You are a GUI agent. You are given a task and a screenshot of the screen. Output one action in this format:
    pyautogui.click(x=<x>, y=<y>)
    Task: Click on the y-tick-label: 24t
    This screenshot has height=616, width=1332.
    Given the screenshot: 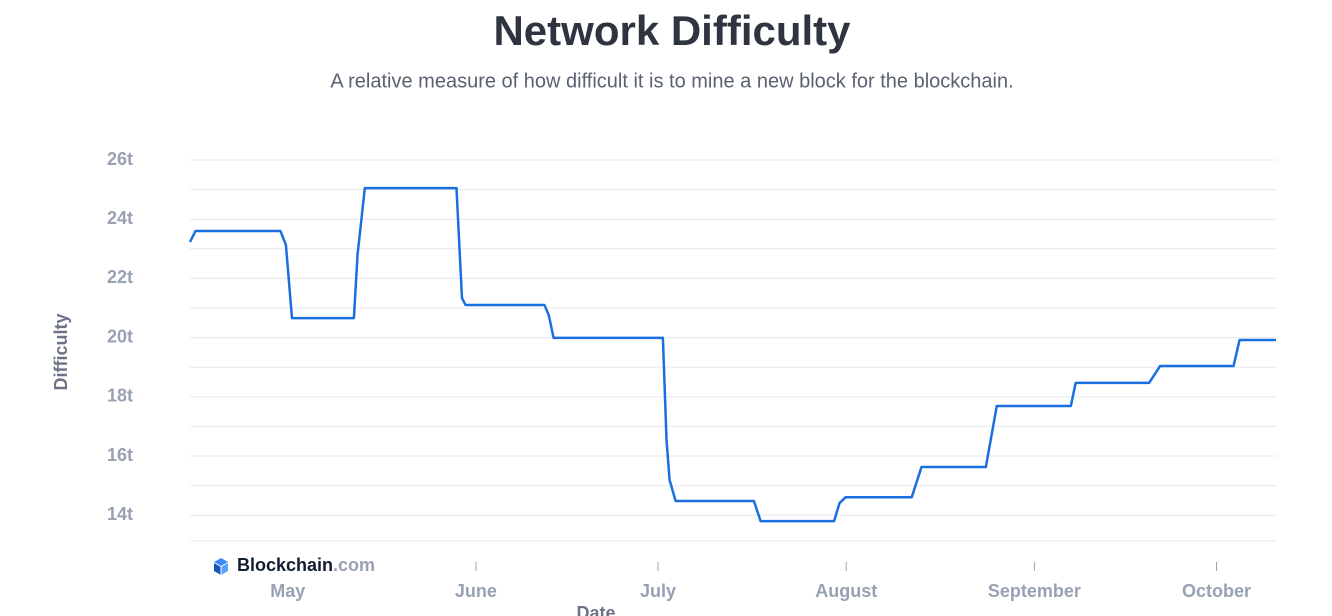 What is the action you would take?
    pyautogui.click(x=120, y=218)
    